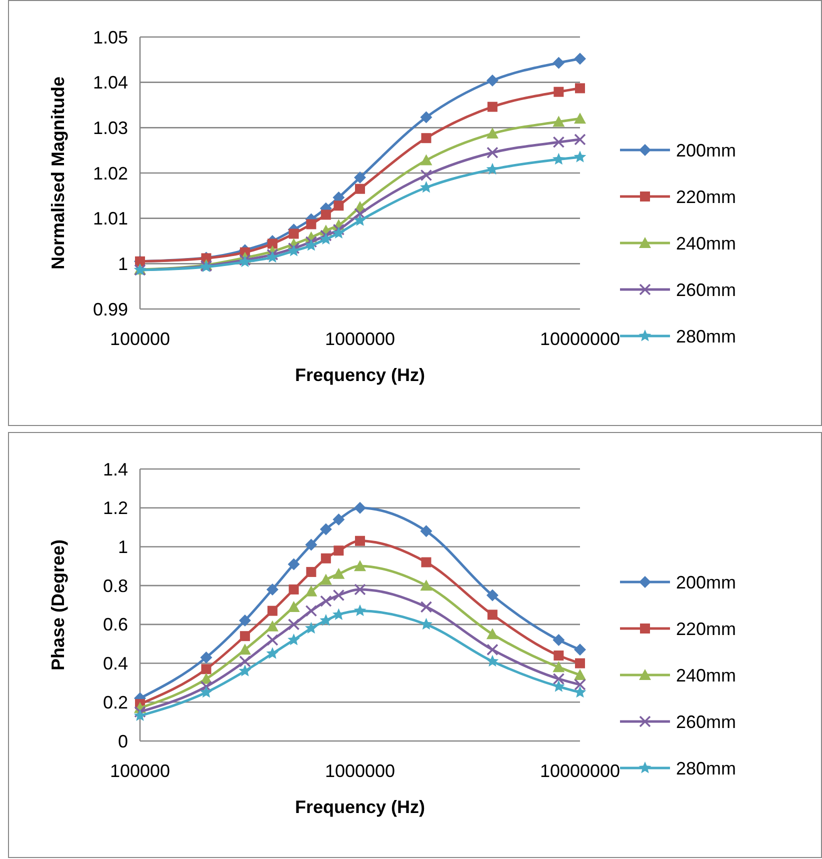 The height and width of the screenshot is (859, 822). I want to click on y-tick-label: 1.02, so click(110, 173).